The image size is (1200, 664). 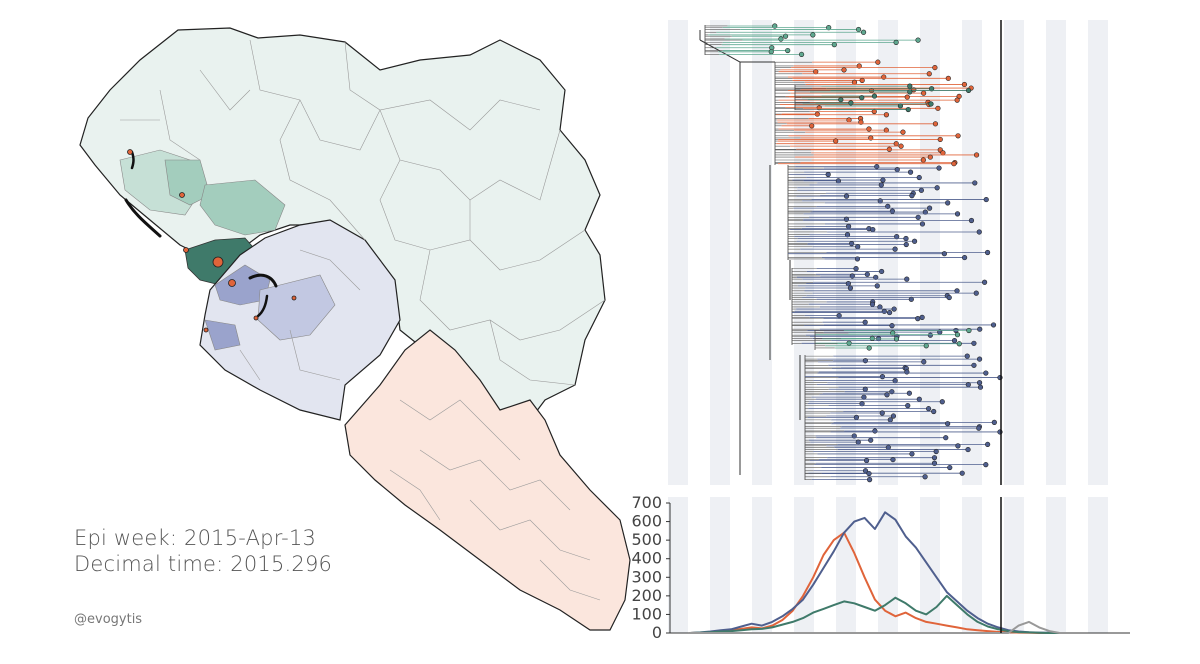 What do you see at coordinates (646, 613) in the screenshot?
I see `y-tick-label: 100` at bounding box center [646, 613].